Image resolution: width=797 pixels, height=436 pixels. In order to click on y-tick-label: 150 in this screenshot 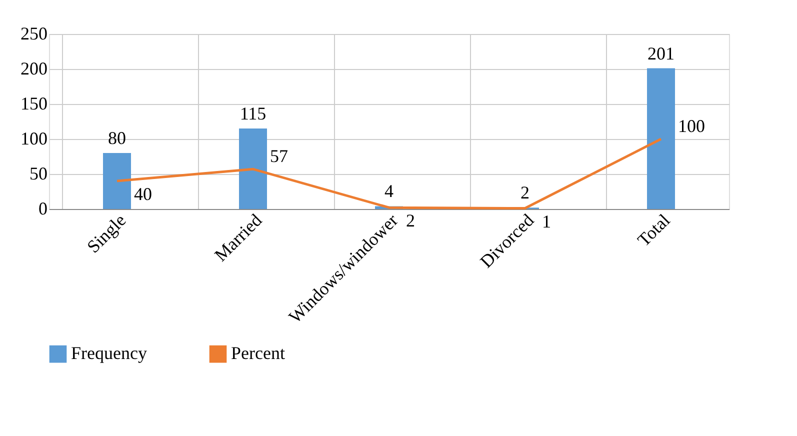, I will do `click(34, 104)`.